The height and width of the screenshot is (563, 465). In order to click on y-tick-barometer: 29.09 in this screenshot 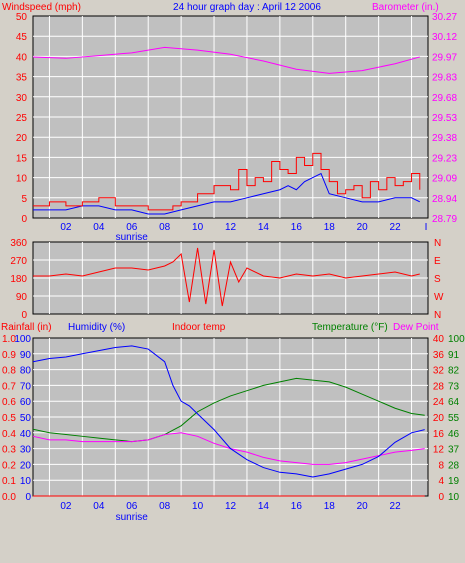, I will do `click(444, 179)`.